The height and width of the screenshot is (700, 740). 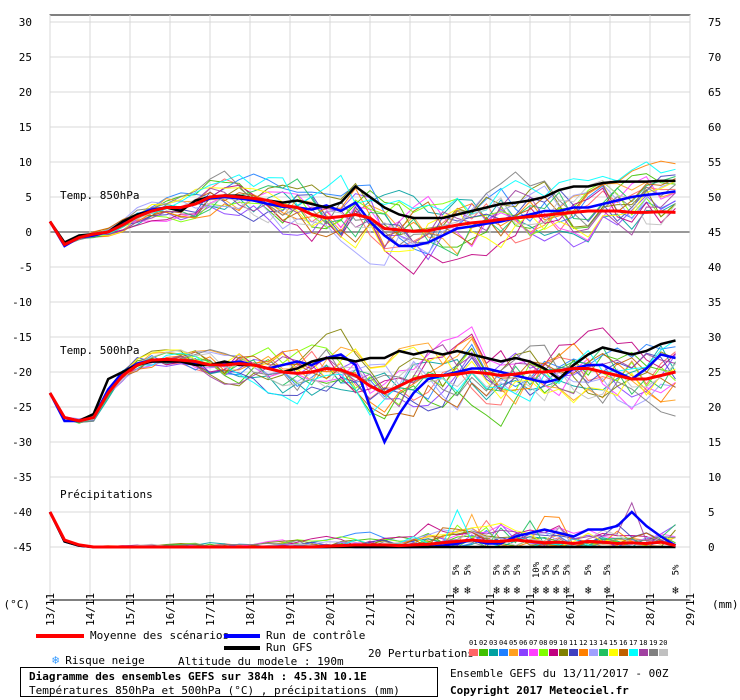 What do you see at coordinates (711, 512) in the screenshot?
I see `right-tick-label: 5` at bounding box center [711, 512].